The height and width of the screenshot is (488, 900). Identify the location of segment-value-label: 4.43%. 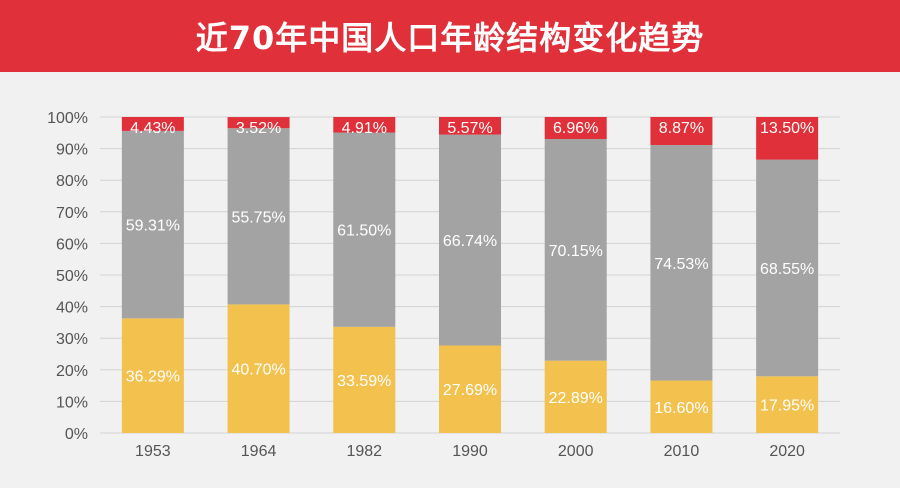
(152, 128).